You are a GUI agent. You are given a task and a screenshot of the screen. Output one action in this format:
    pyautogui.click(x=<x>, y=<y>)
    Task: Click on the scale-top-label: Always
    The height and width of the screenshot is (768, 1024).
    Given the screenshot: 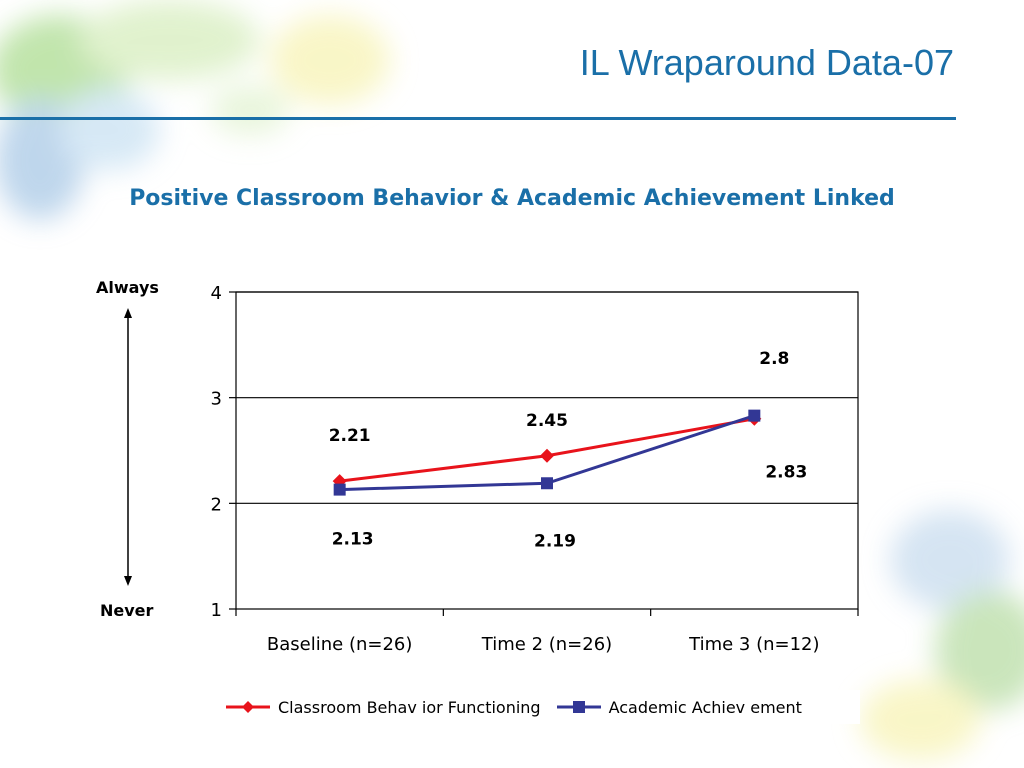 What is the action you would take?
    pyautogui.click(x=127, y=287)
    